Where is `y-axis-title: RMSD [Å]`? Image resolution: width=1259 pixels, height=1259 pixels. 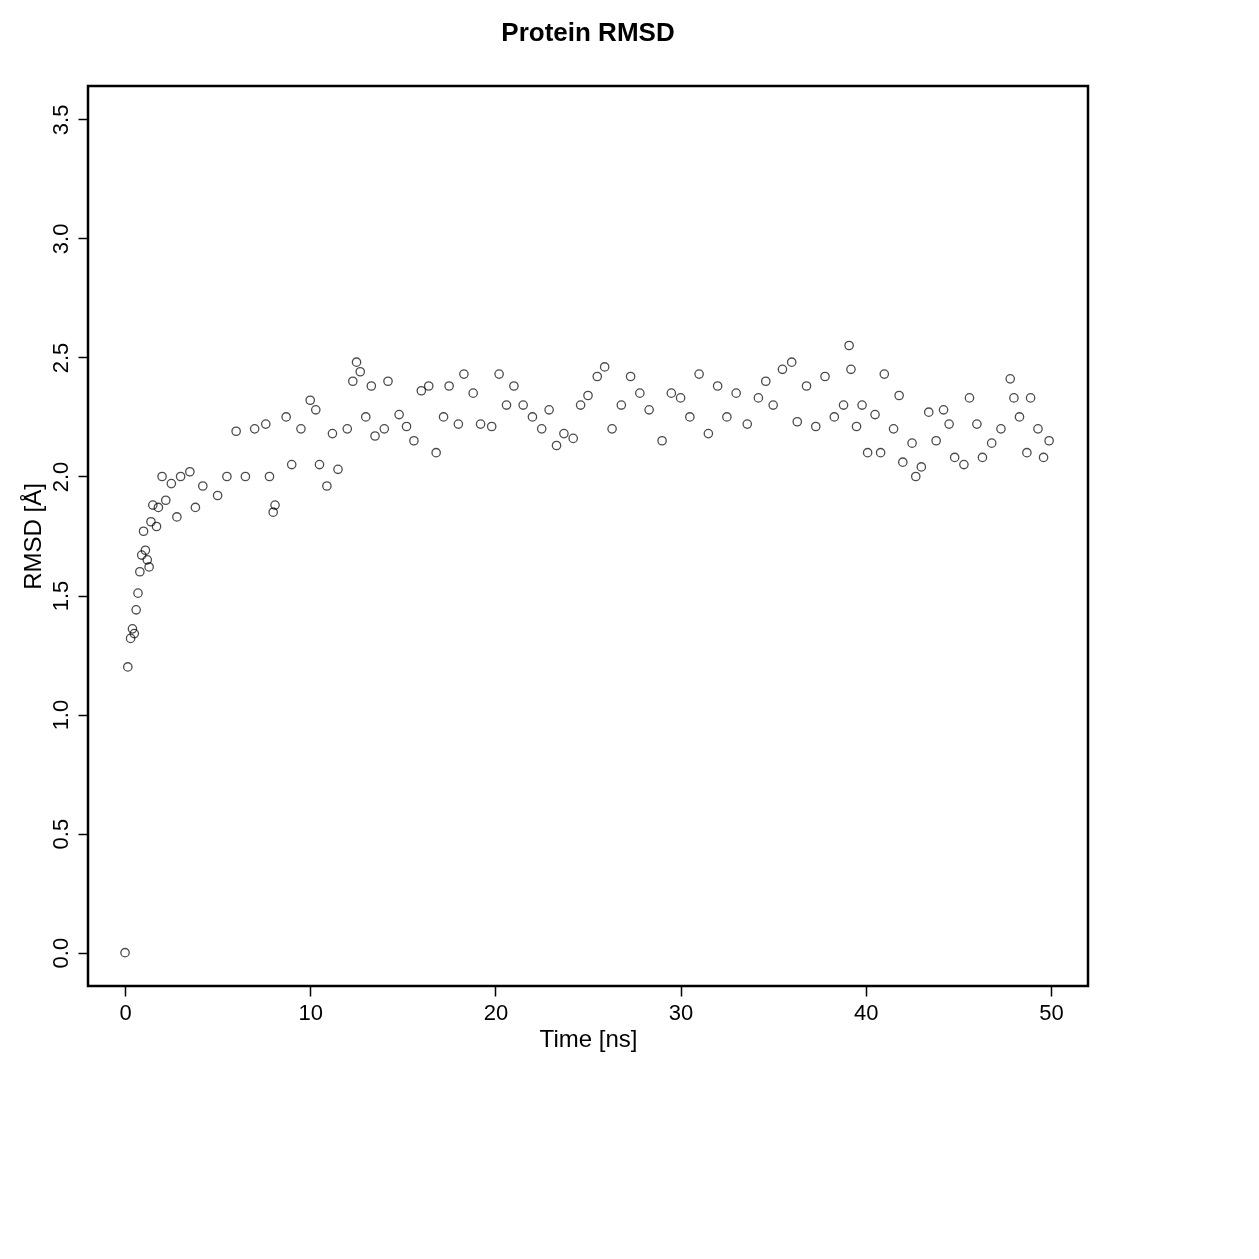
y-axis-title: RMSD [Å] is located at coordinates (32, 536).